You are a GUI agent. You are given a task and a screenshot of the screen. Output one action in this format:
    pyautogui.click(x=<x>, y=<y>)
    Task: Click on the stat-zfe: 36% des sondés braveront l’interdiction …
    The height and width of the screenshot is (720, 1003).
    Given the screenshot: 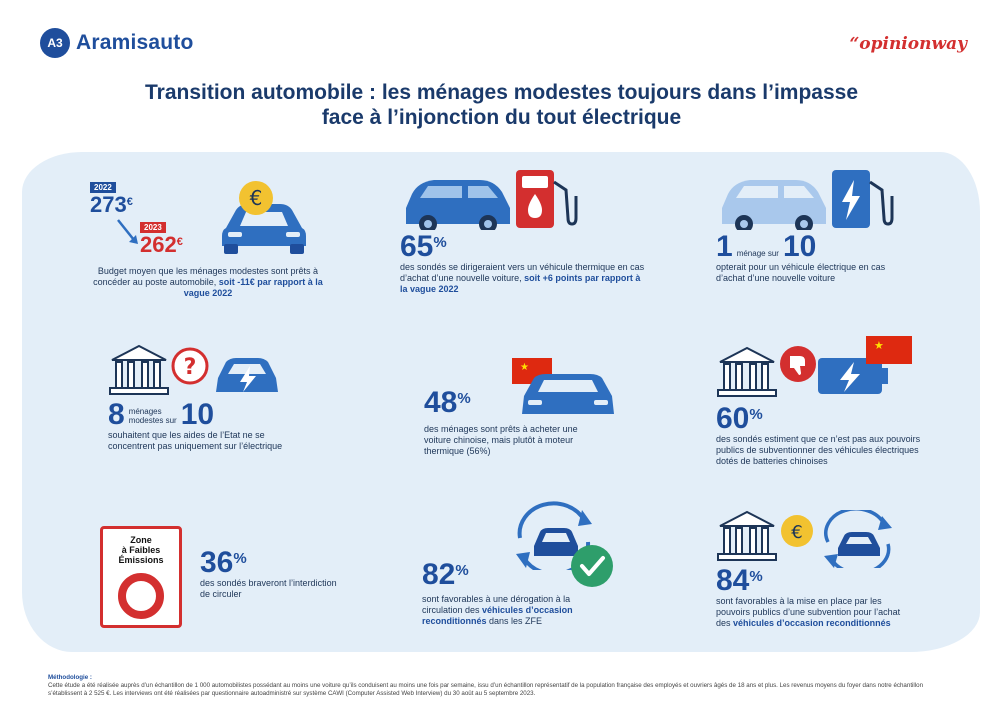 What is the action you would take?
    pyautogui.click(x=275, y=574)
    